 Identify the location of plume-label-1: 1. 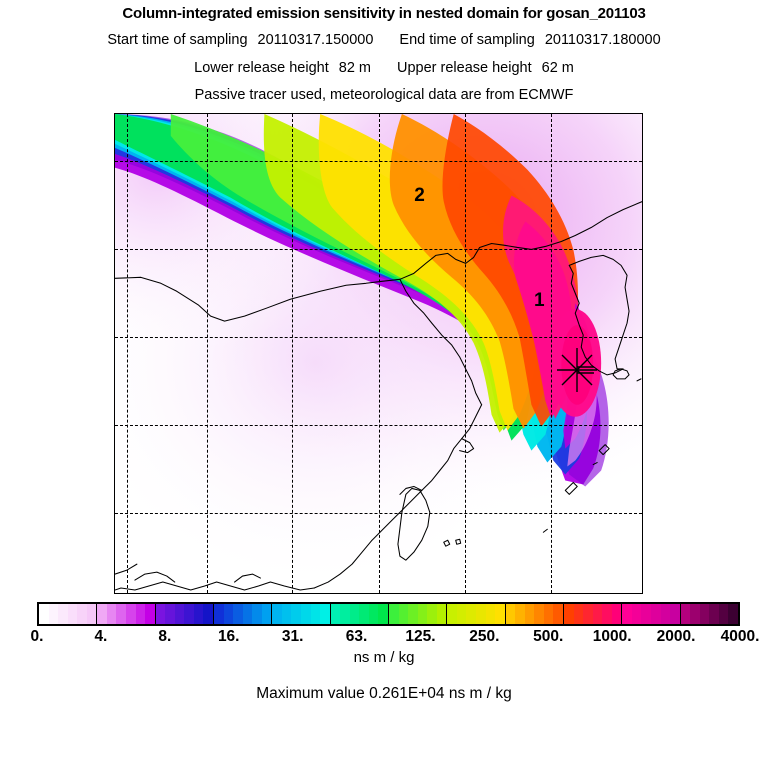
(539, 300).